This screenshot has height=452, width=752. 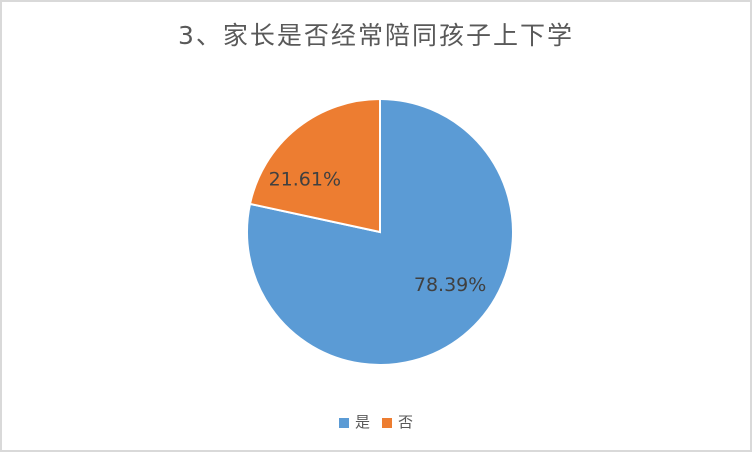 I want to click on data-label-是: 78.39%, so click(x=450, y=285).